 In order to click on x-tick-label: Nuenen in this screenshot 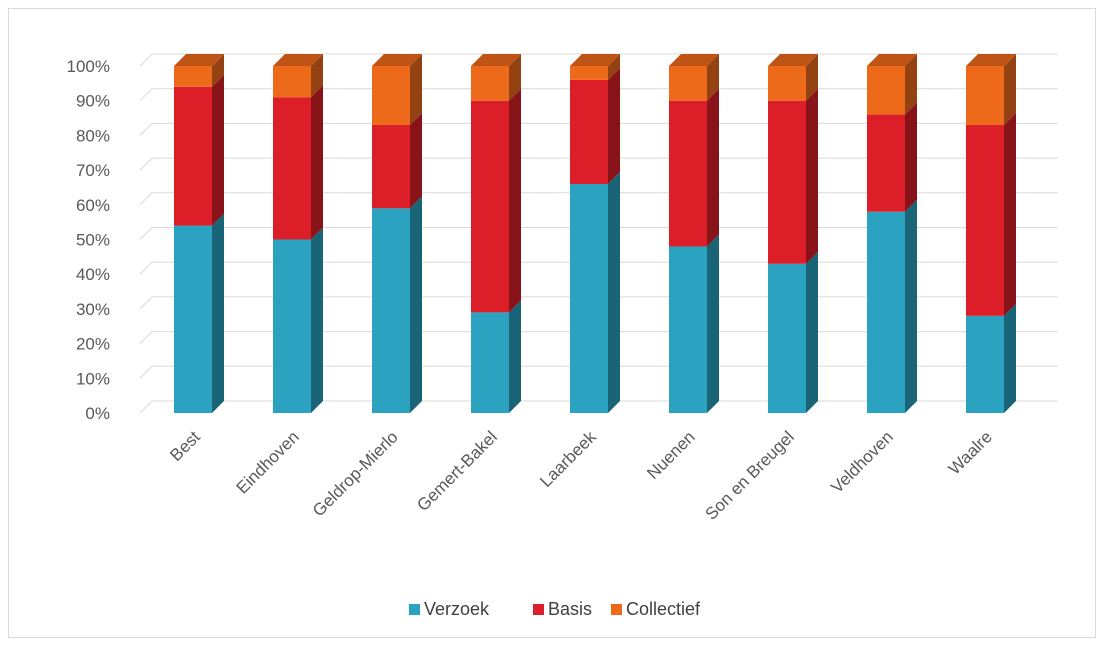, I will do `click(671, 455)`.